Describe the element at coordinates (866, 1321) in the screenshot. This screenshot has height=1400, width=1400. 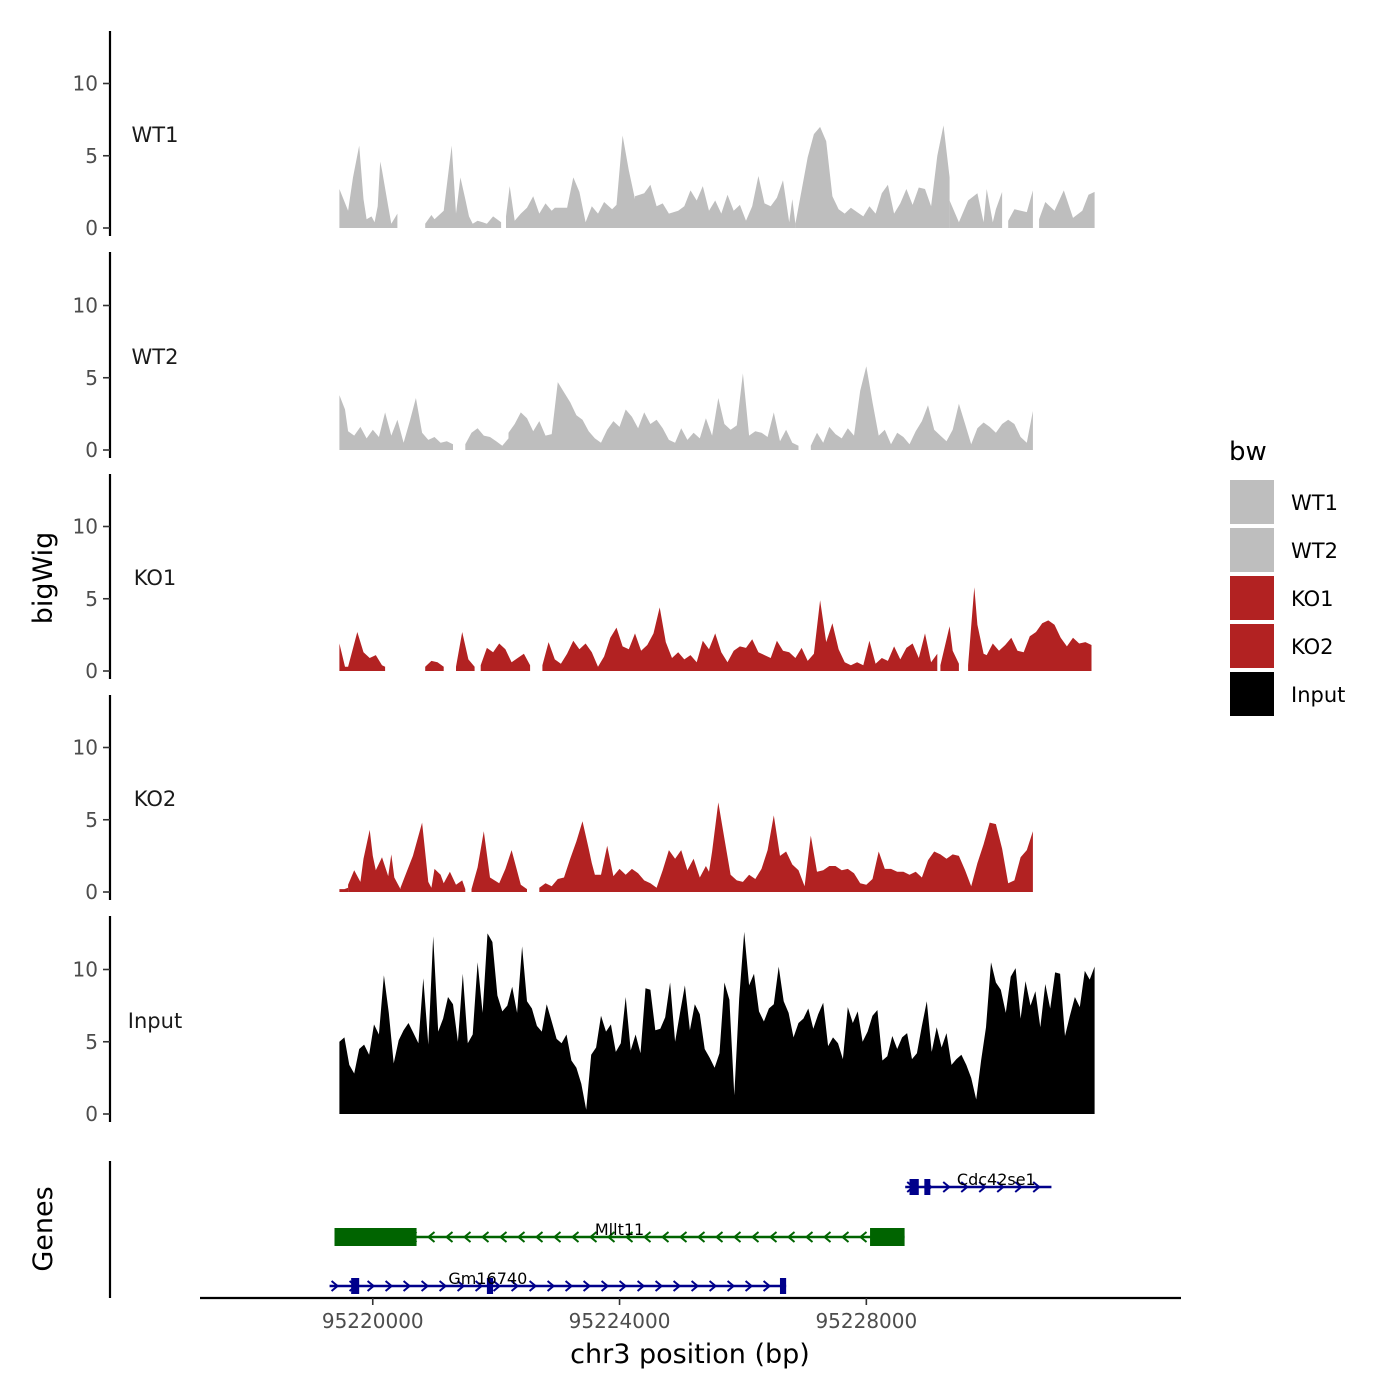
I see `x-tick-label: 95228000` at that location.